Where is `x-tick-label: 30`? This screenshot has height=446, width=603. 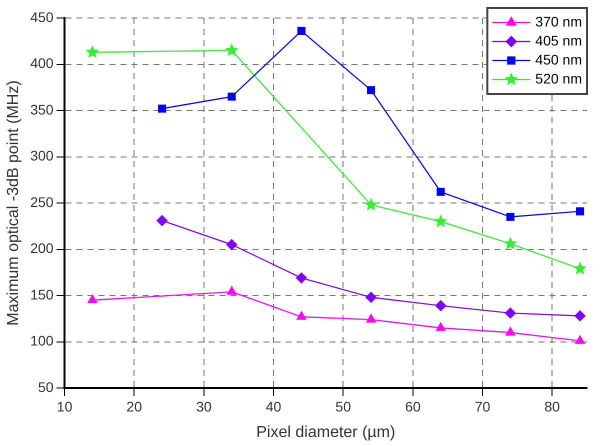
x-tick-label: 30 is located at coordinates (204, 406).